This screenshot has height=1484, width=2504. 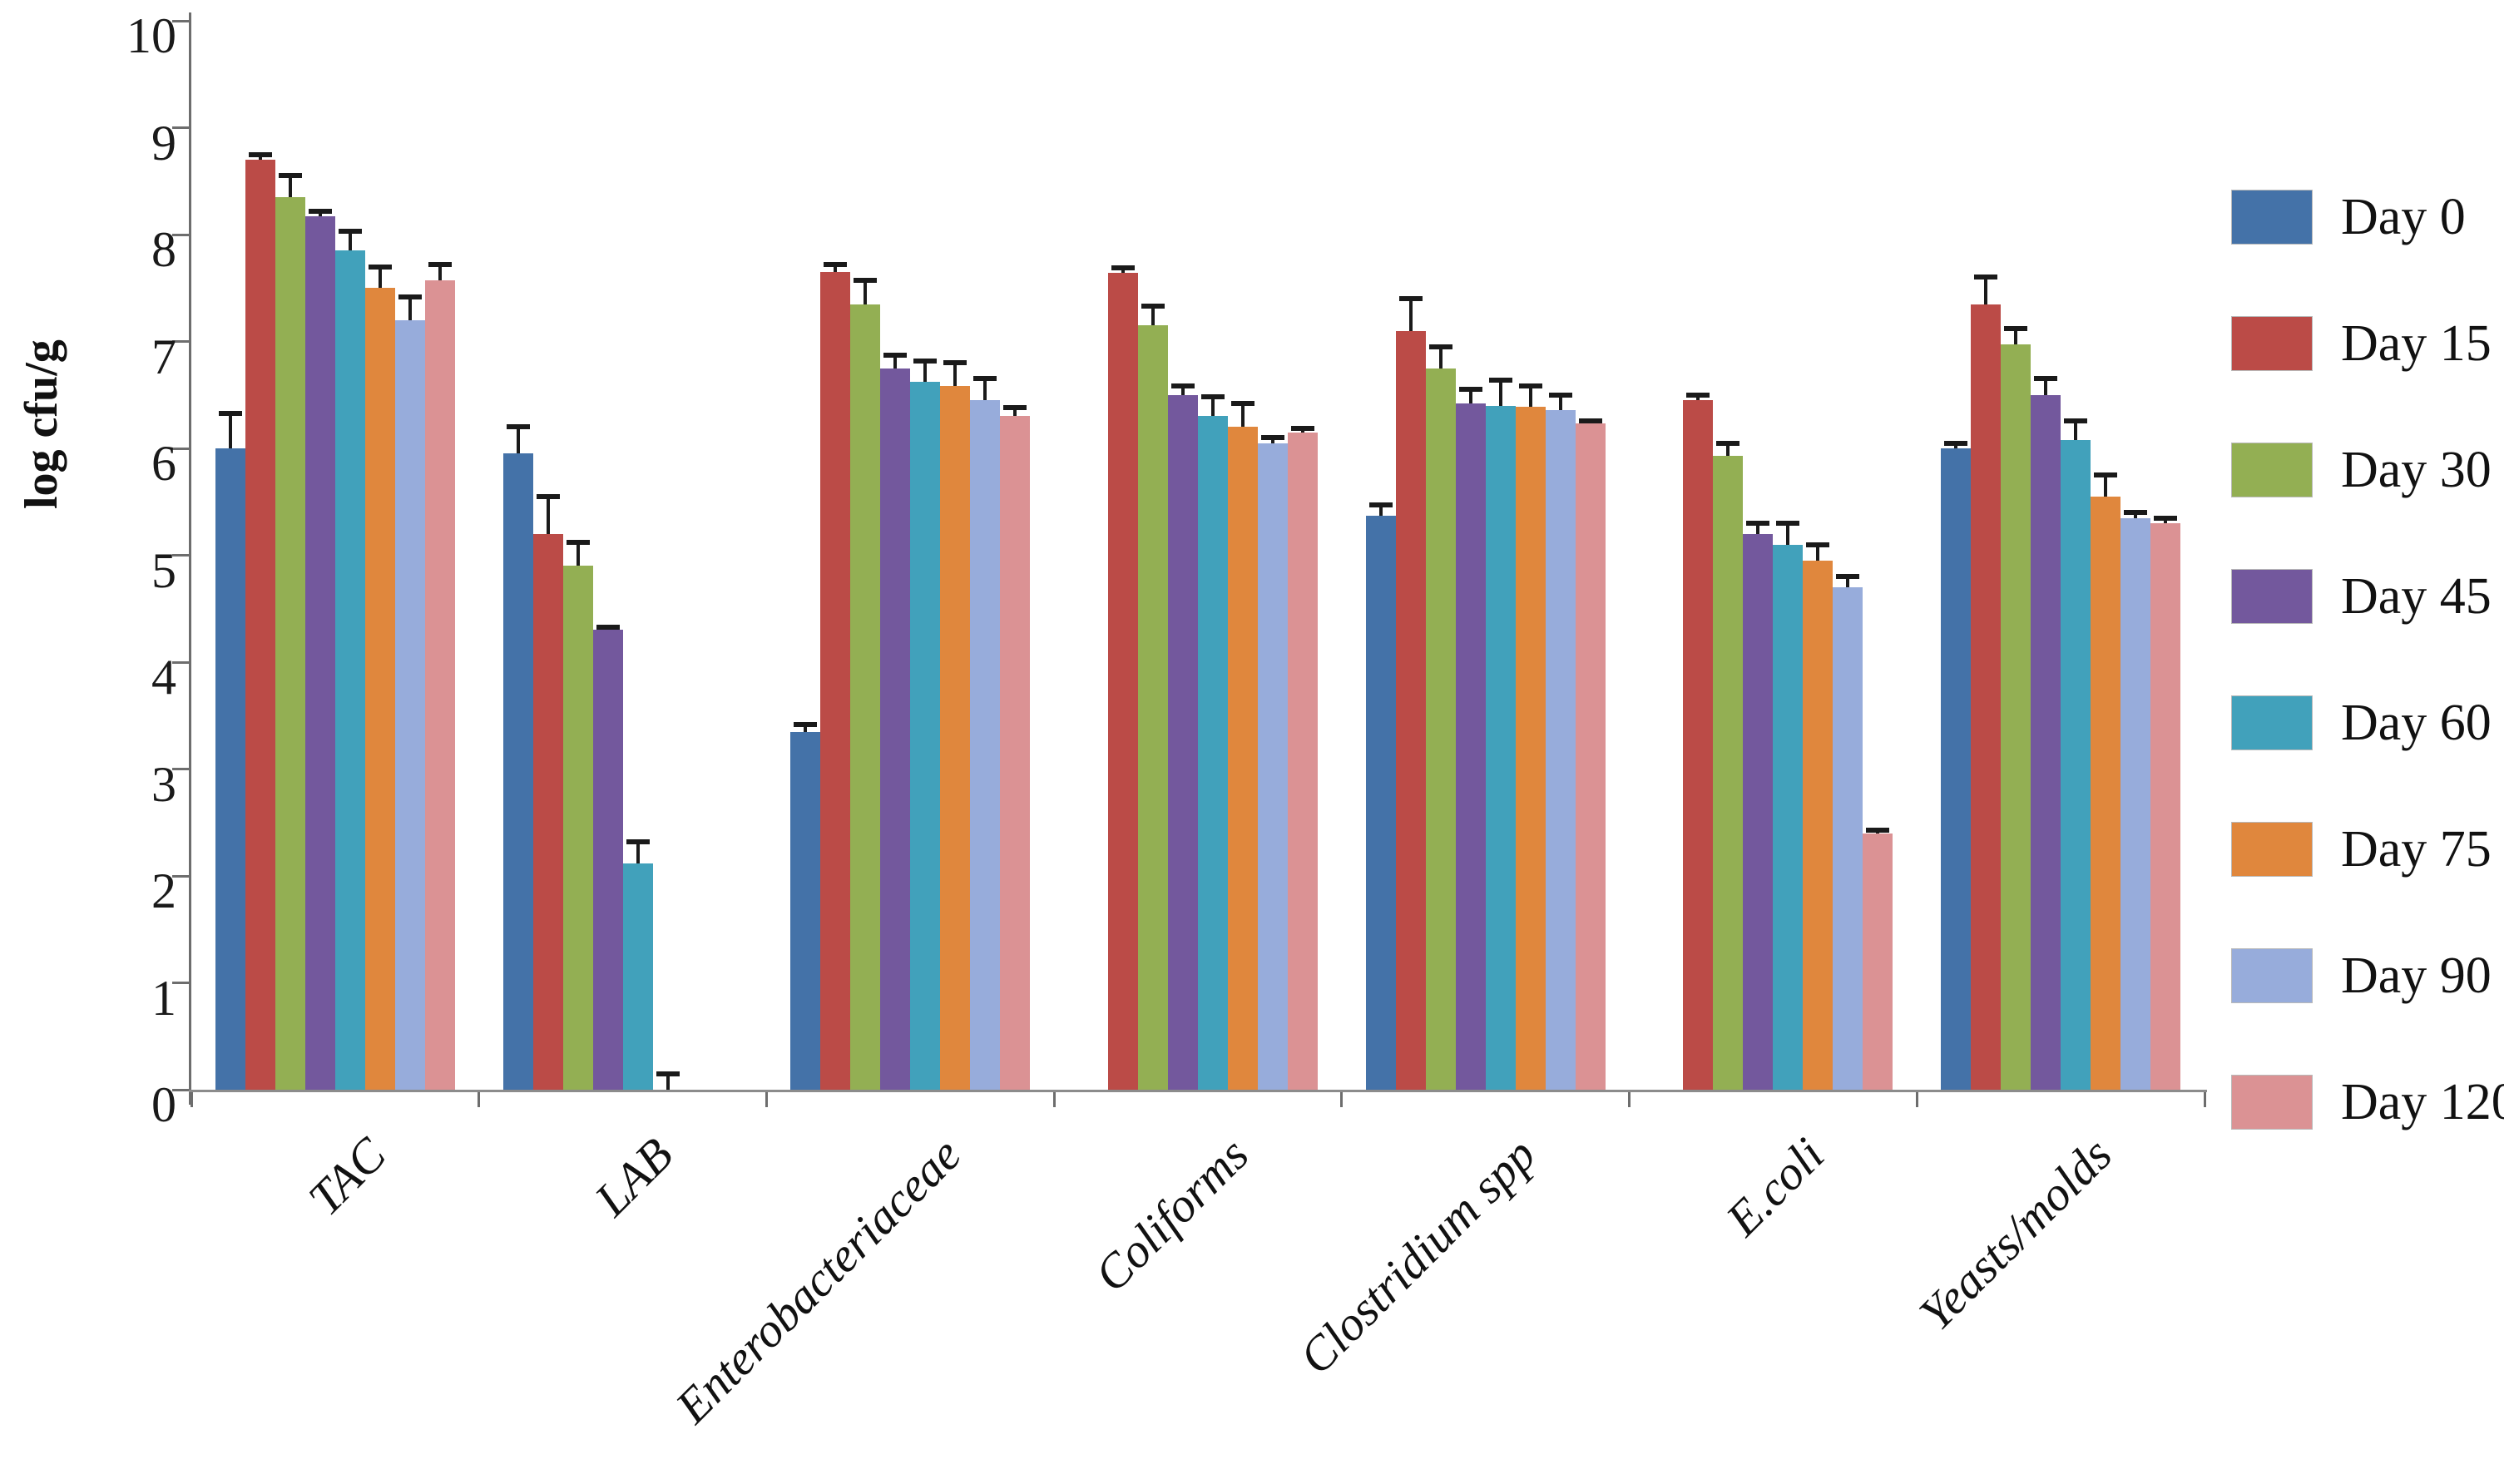 What do you see at coordinates (2416, 596) in the screenshot?
I see `legend-label: Day 45` at bounding box center [2416, 596].